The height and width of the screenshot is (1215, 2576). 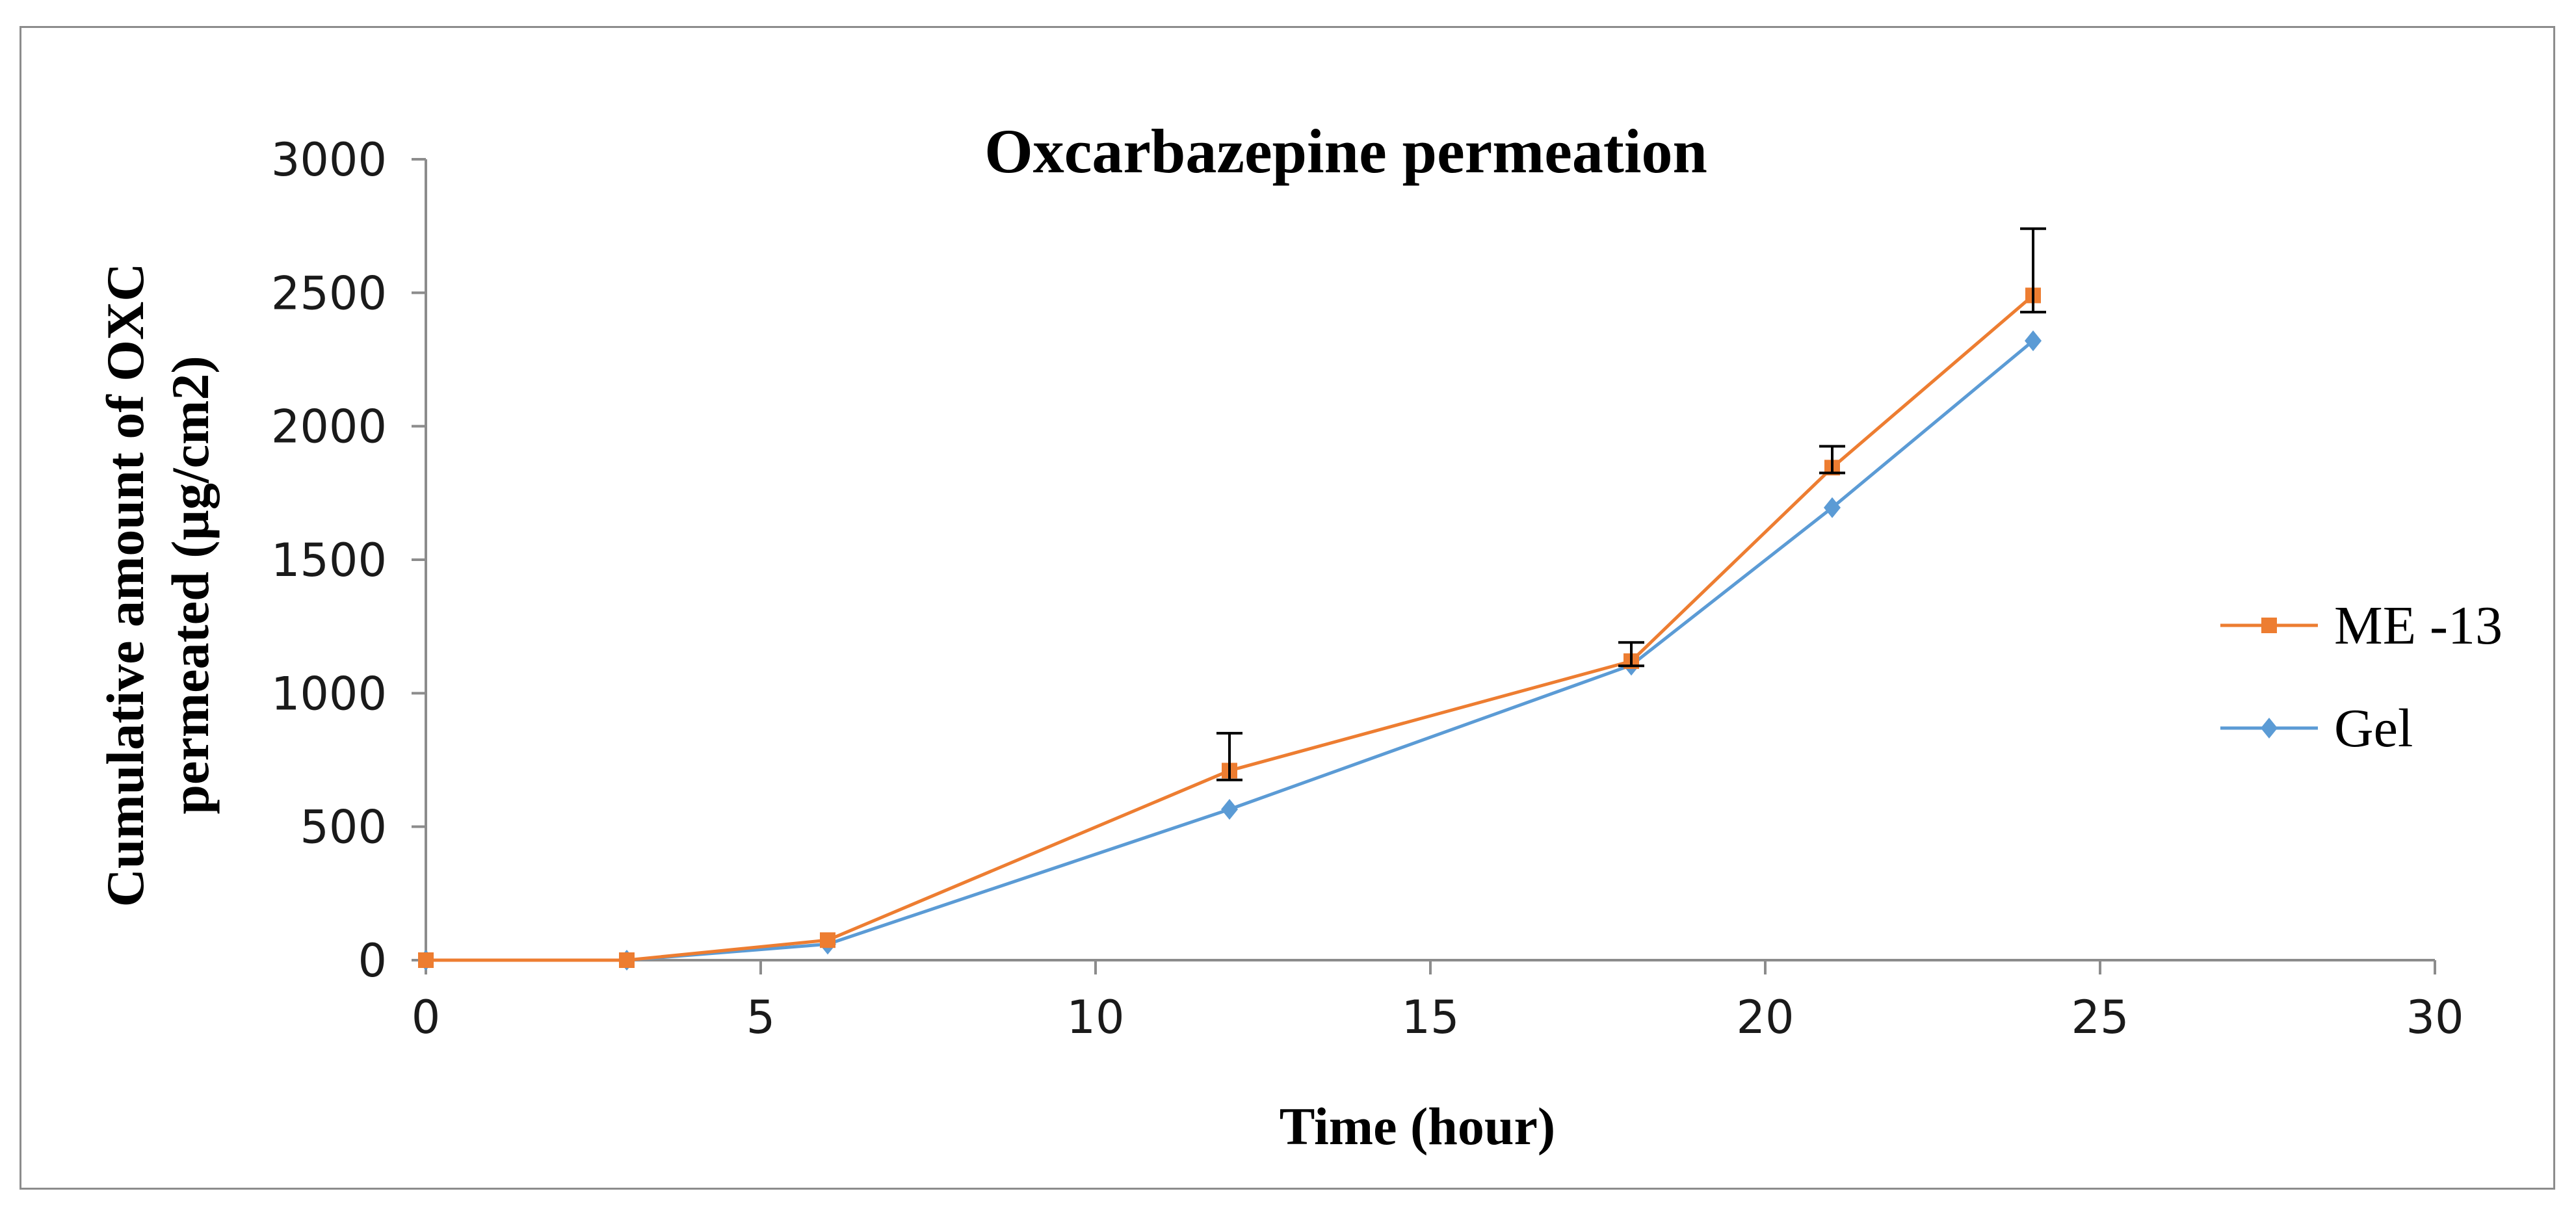 I want to click on y-tick-label: 2000, so click(x=329, y=427).